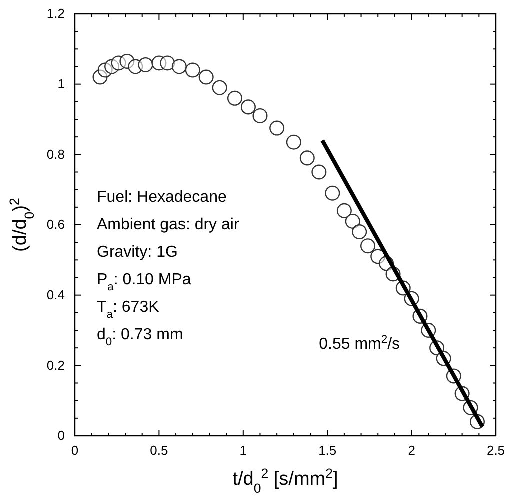  What do you see at coordinates (412, 450) in the screenshot?
I see `x-tick-label: 2` at bounding box center [412, 450].